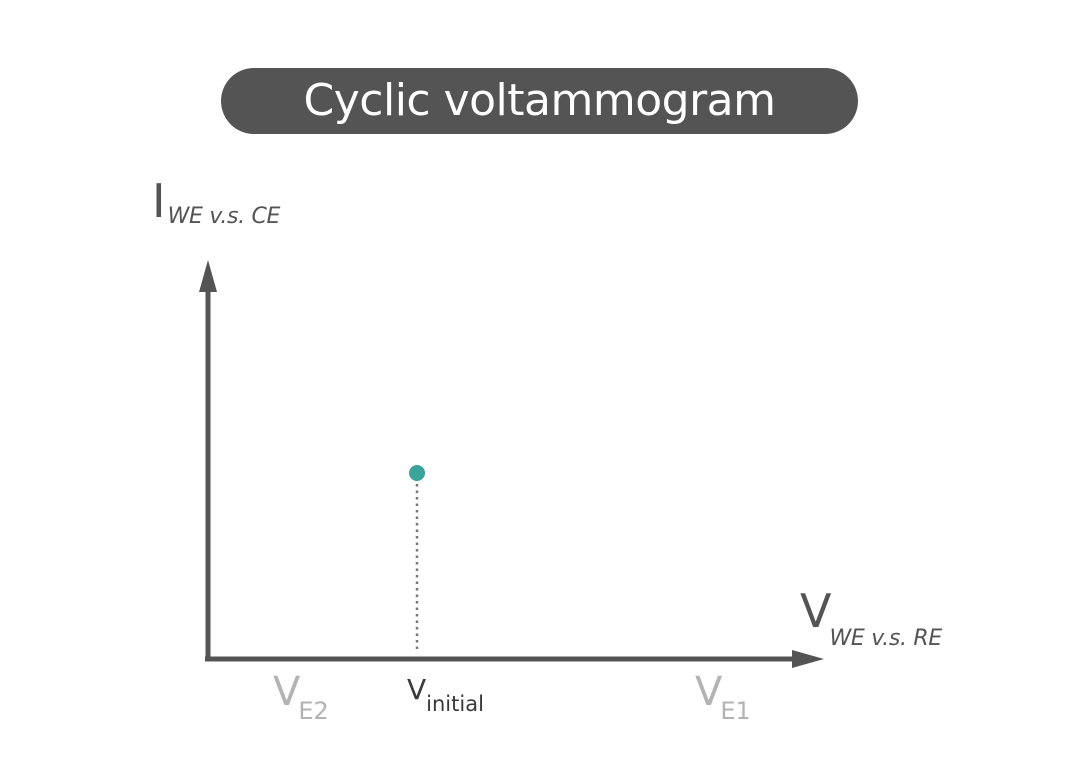 This screenshot has height=771, width=1080. Describe the element at coordinates (216, 201) in the screenshot. I see `y-axis-label: IWE v.s. CE` at that location.